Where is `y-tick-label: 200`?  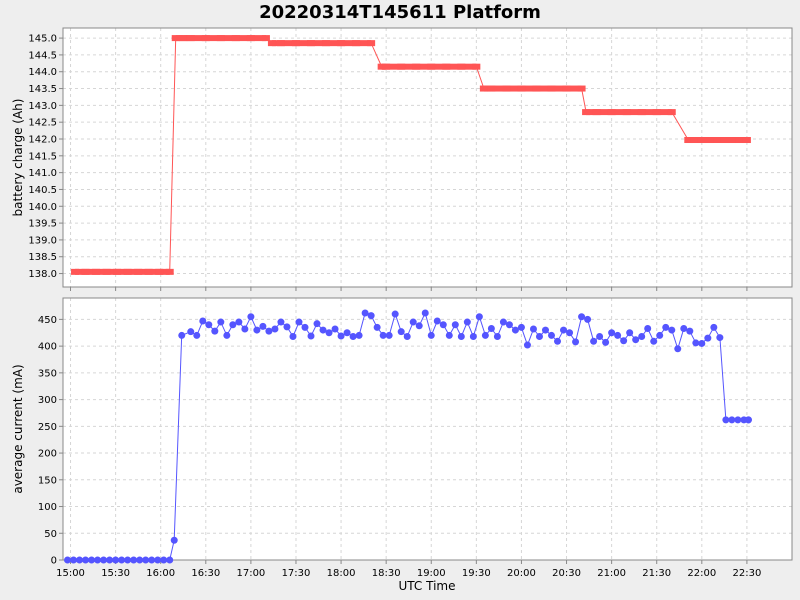
y-tick-label: 200 is located at coordinates (47, 454).